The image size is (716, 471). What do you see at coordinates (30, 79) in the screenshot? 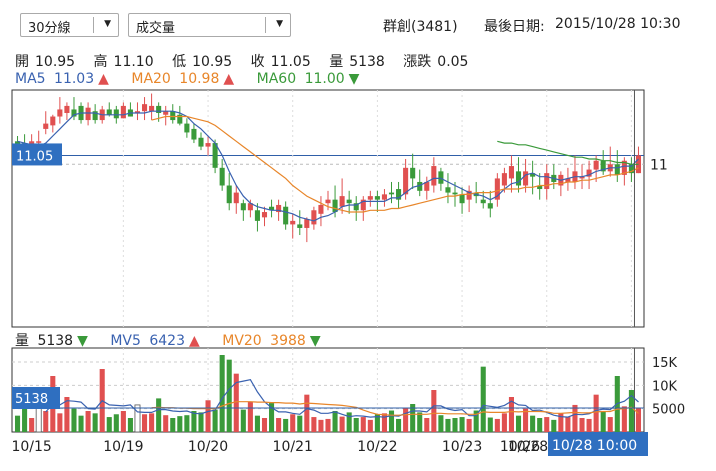
I see `ma5-label: MA5` at bounding box center [30, 79].